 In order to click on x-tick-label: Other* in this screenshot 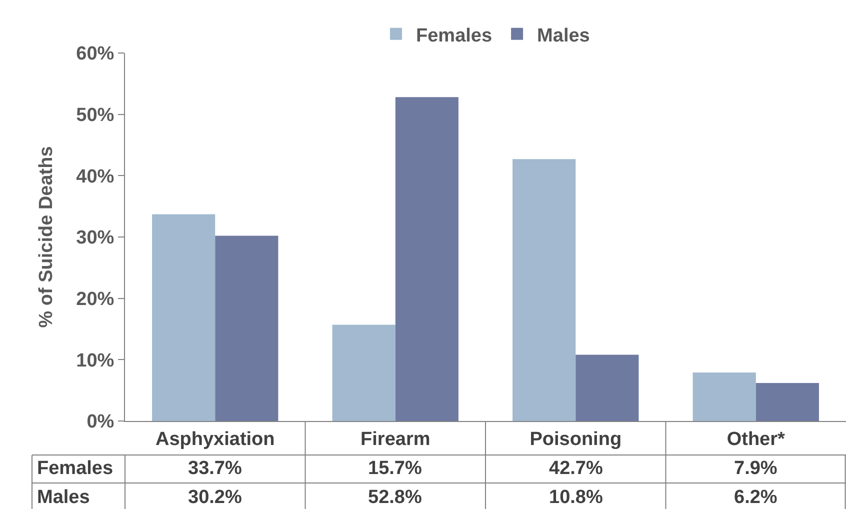, I will do `click(756, 439)`.